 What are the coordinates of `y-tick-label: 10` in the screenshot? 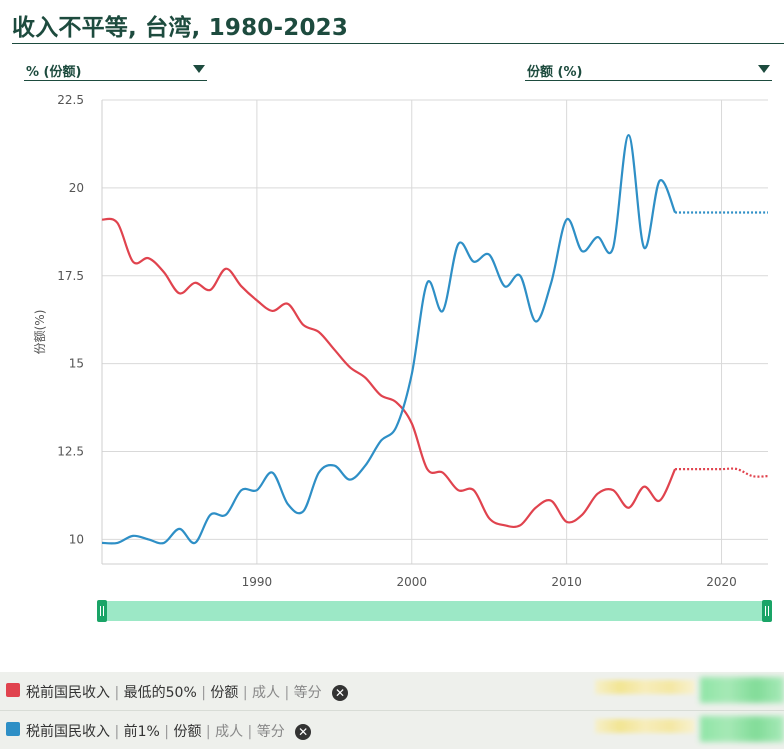 It's located at (76, 539).